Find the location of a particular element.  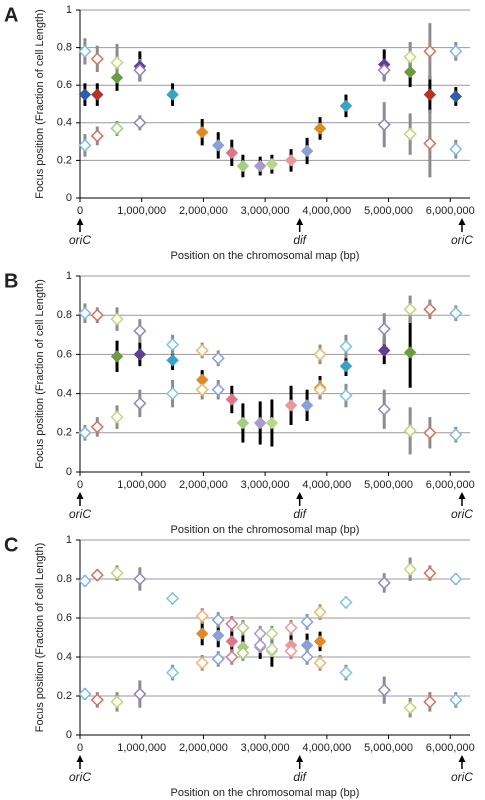

panel-label: A is located at coordinates (11, 15).